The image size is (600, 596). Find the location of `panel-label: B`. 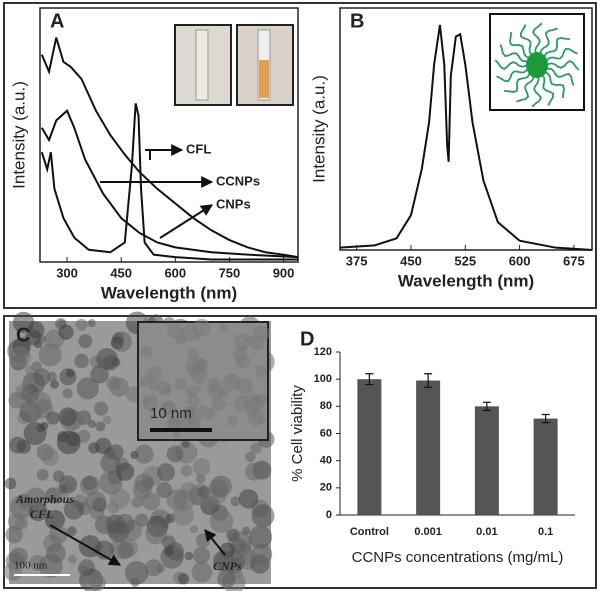

panel-label: B is located at coordinates (357, 21).